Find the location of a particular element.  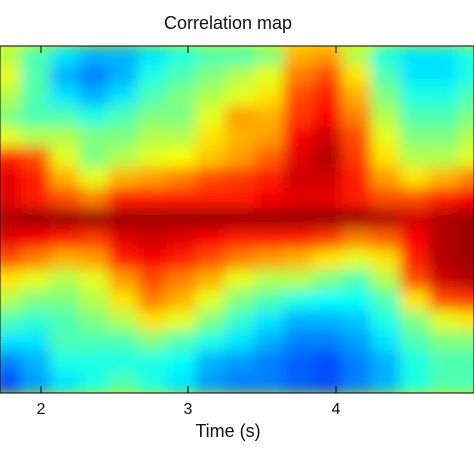

x-axis-label: Time (s) is located at coordinates (227, 431).